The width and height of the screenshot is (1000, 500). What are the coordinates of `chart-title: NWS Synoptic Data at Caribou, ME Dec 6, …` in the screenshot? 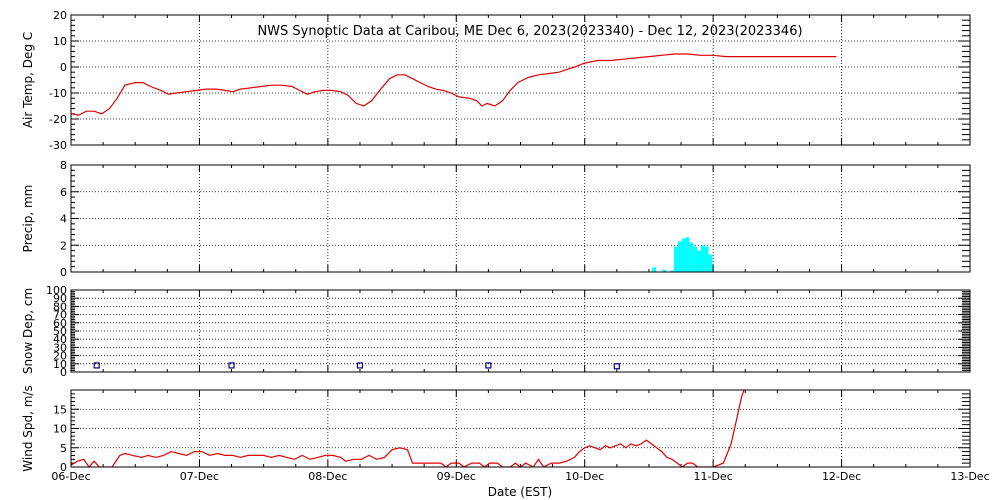 It's located at (529, 31).